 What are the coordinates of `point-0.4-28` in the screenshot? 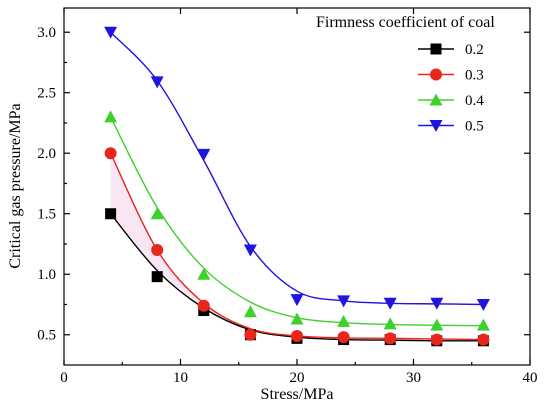 It's located at (390, 323).